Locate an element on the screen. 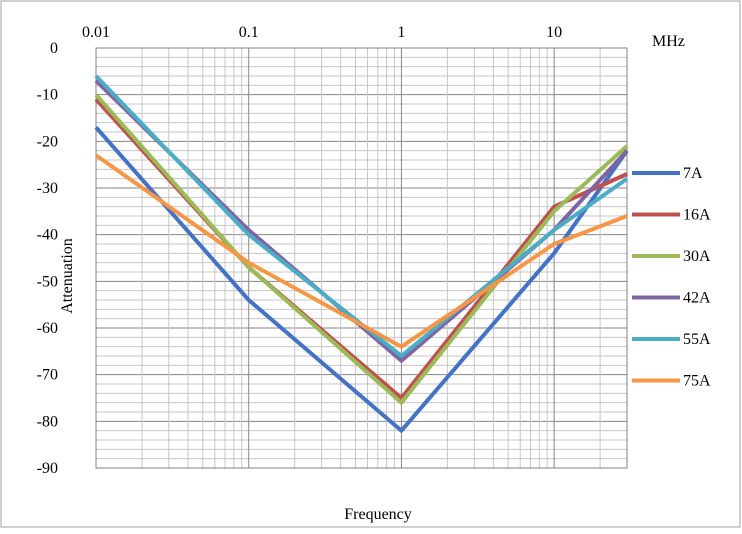  x-unit-label: MHz is located at coordinates (668, 41).